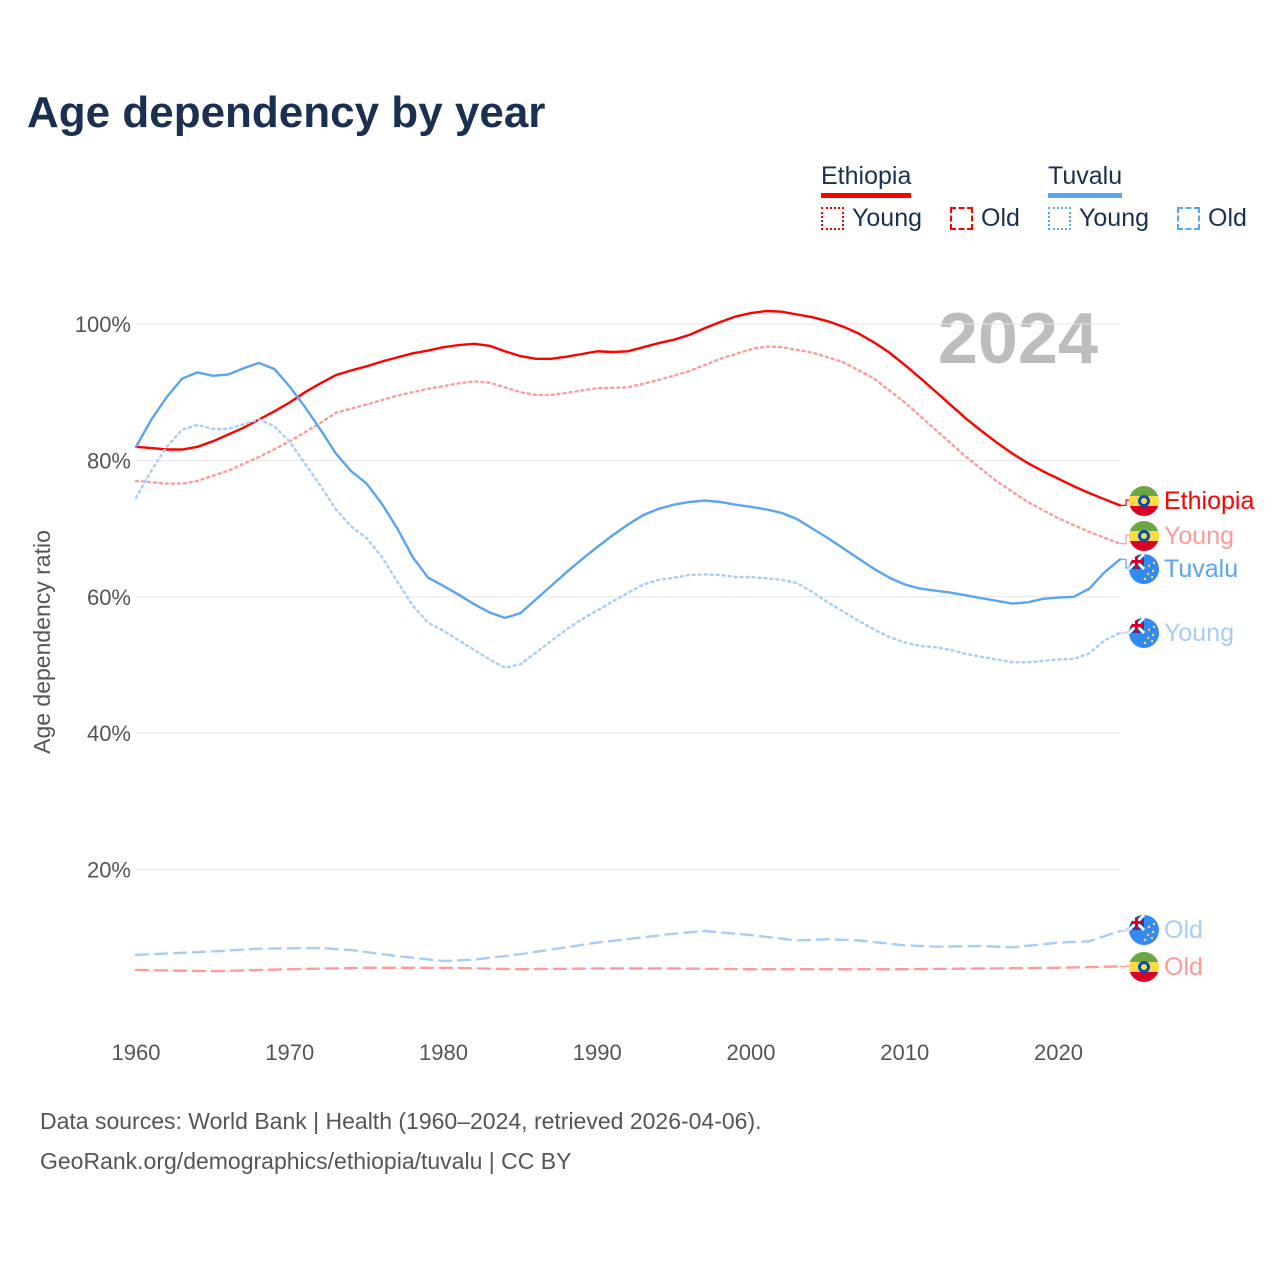 Image resolution: width=1280 pixels, height=1280 pixels. Describe the element at coordinates (1018, 339) in the screenshot. I see `year-watermark: 2024` at that location.